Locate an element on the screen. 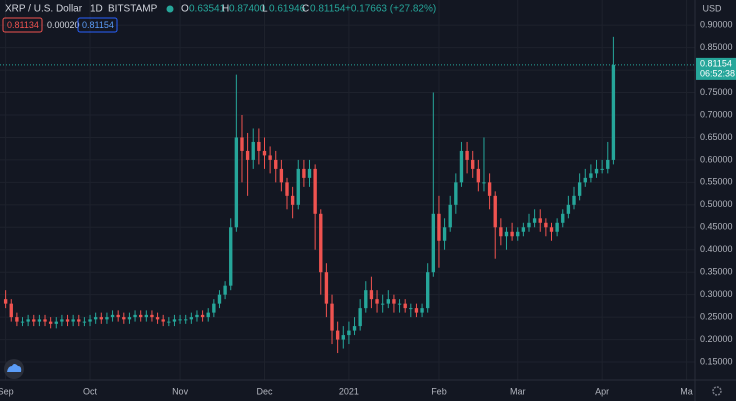 This screenshot has height=401, width=736. x-tick-label: Nov is located at coordinates (180, 391).